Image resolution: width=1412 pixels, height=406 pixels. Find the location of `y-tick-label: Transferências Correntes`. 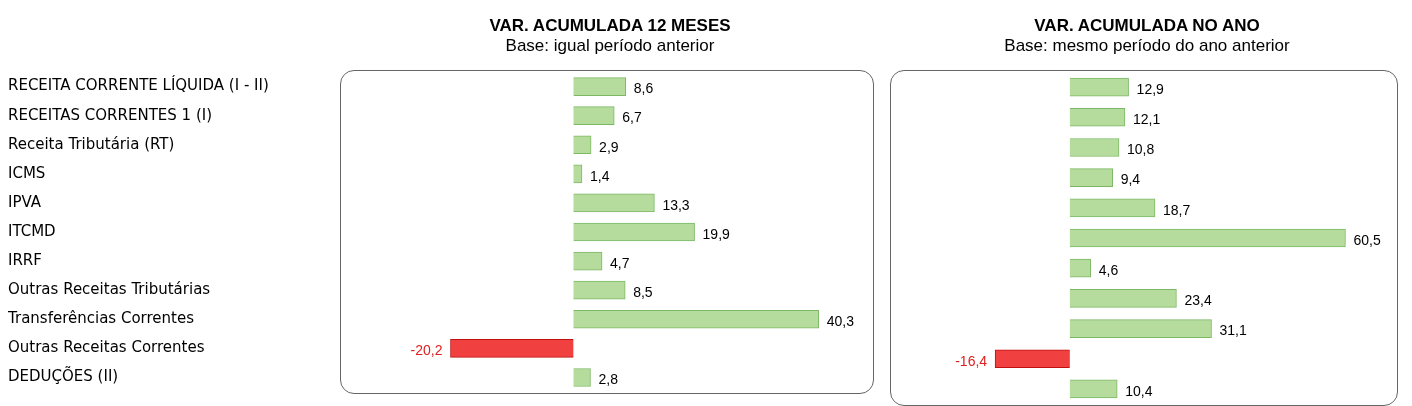

y-tick-label: Transferências Correntes is located at coordinates (101, 318).